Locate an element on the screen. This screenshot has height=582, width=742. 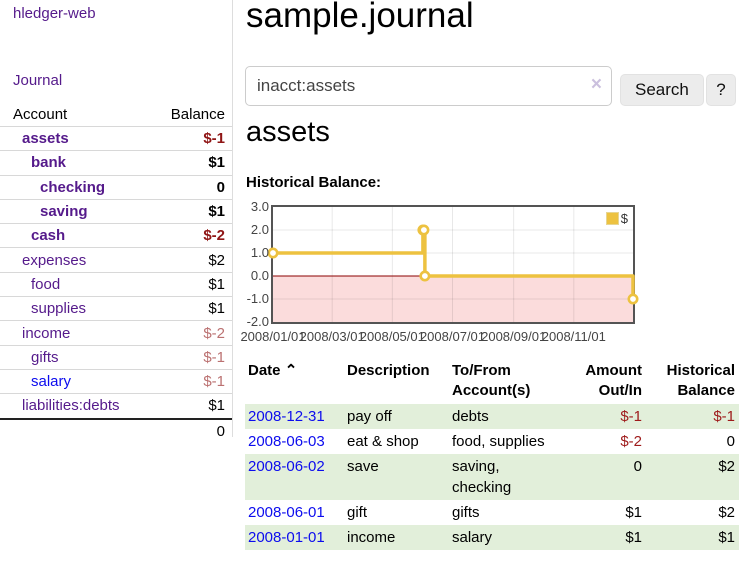
chart-plot-area: $ is located at coordinates (453, 264).